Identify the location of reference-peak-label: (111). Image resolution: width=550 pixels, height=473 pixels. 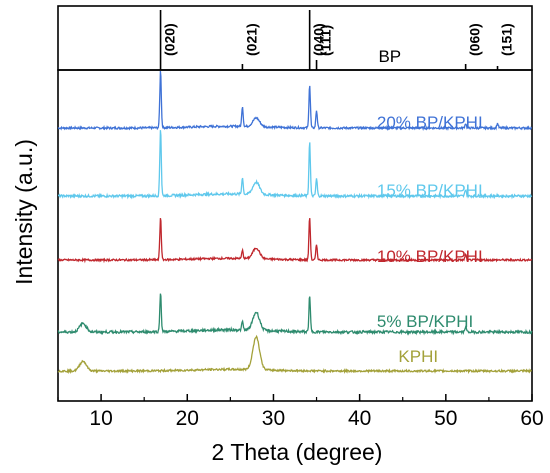
(326, 40).